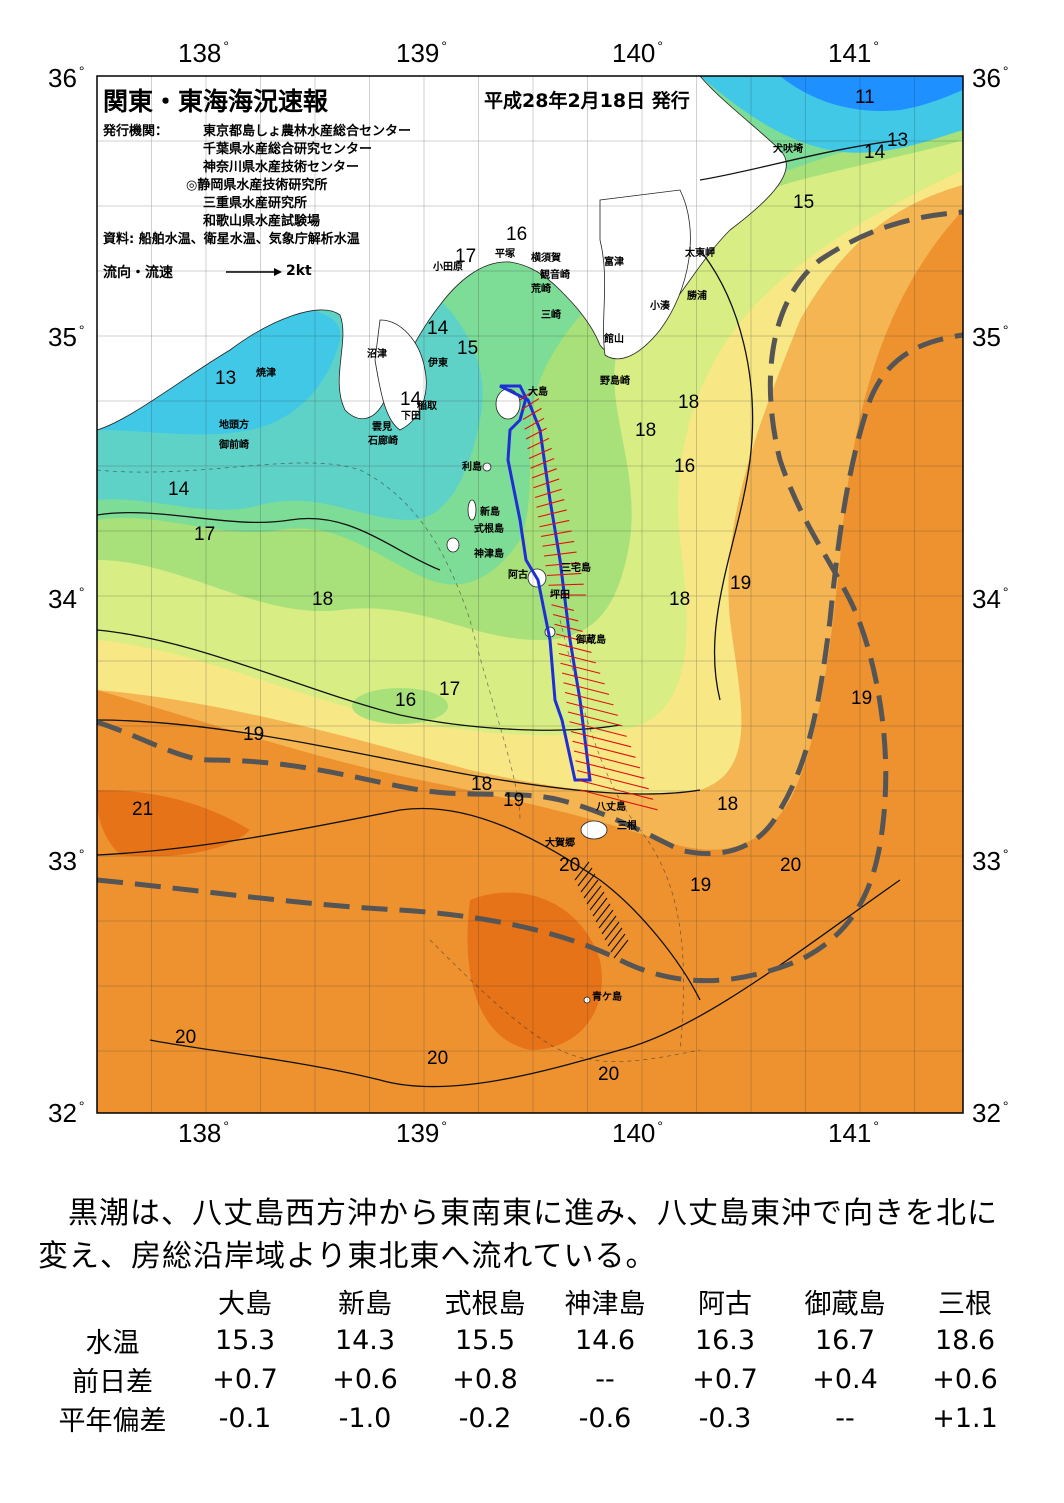 This screenshot has height=1503, width=1064. What do you see at coordinates (112, 1382) in the screenshot?
I see `row-label-diff-prev-day: 前日差` at bounding box center [112, 1382].